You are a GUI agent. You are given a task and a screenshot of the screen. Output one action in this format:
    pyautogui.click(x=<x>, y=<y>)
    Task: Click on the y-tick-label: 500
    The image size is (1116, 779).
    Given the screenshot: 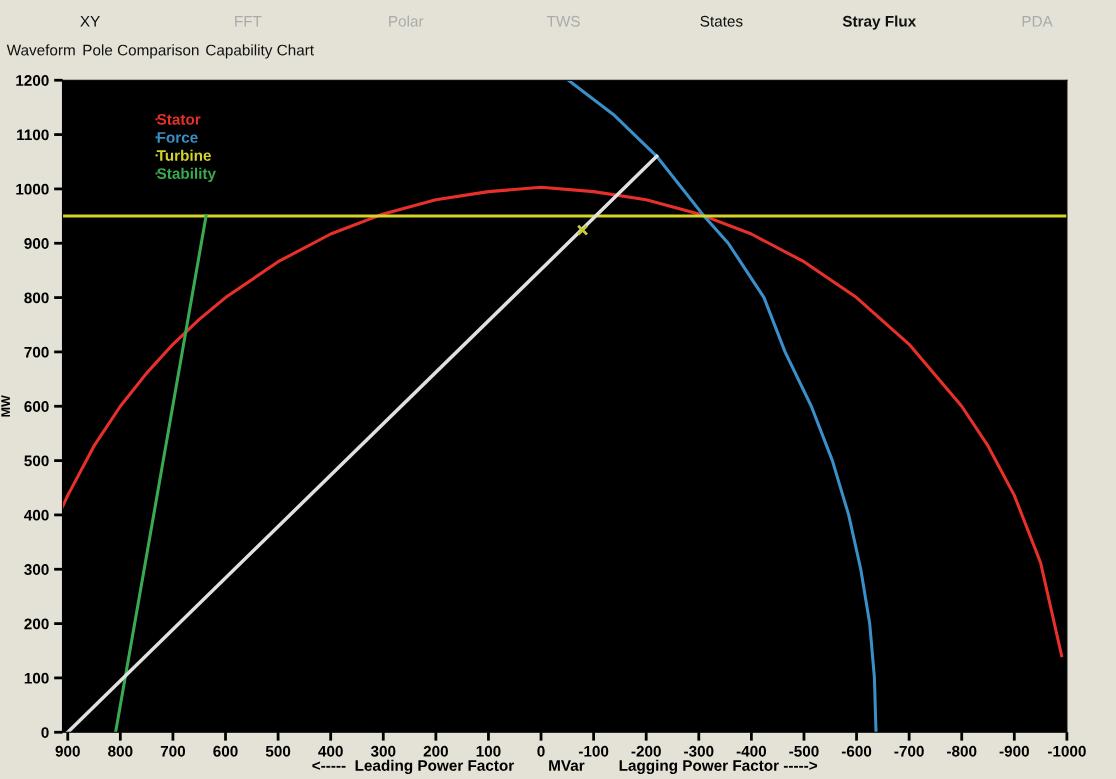 What is the action you would take?
    pyautogui.click(x=36, y=461)
    